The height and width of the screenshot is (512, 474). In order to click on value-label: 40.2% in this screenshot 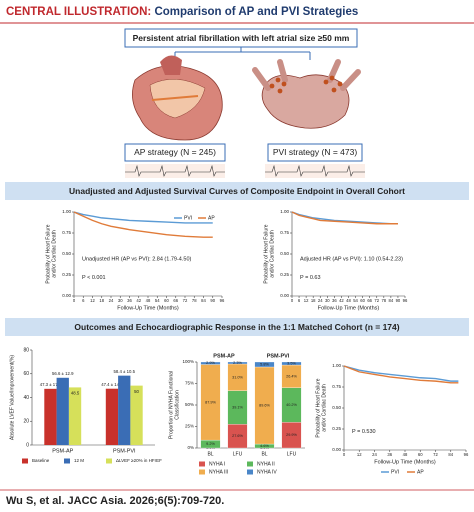, I will do `click(291, 405)`.